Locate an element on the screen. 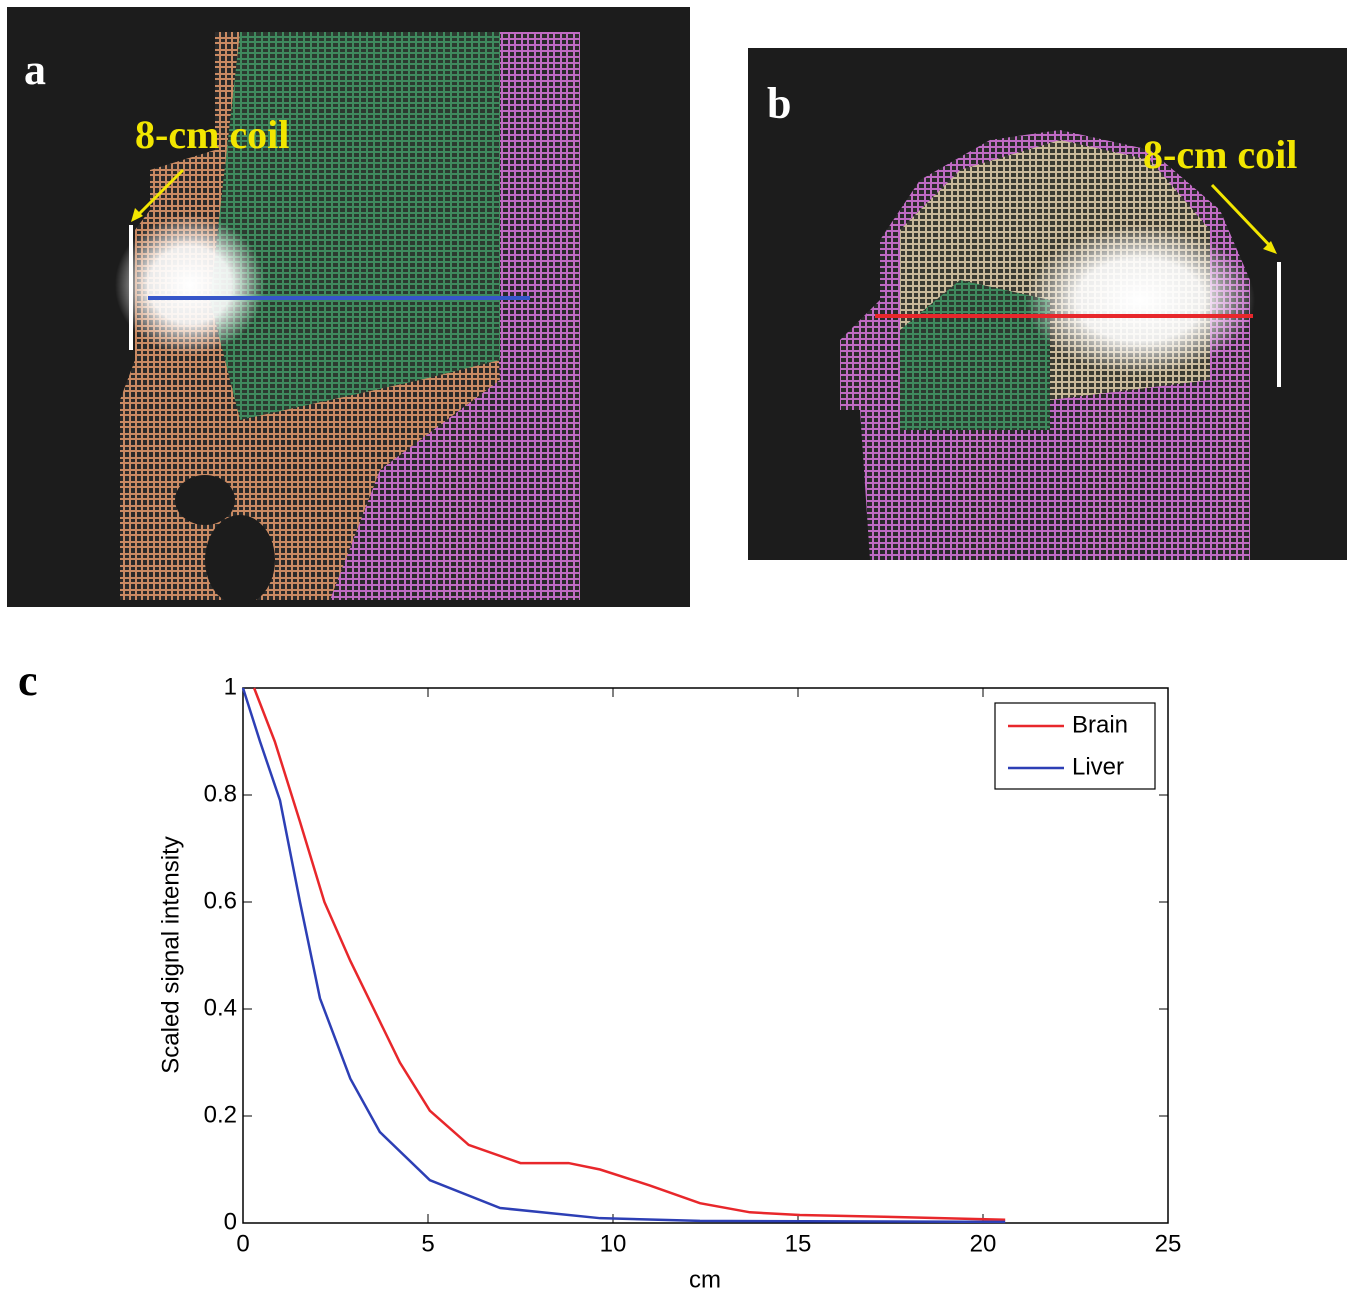  y-tick-label: 0.8 is located at coordinates (220, 793).